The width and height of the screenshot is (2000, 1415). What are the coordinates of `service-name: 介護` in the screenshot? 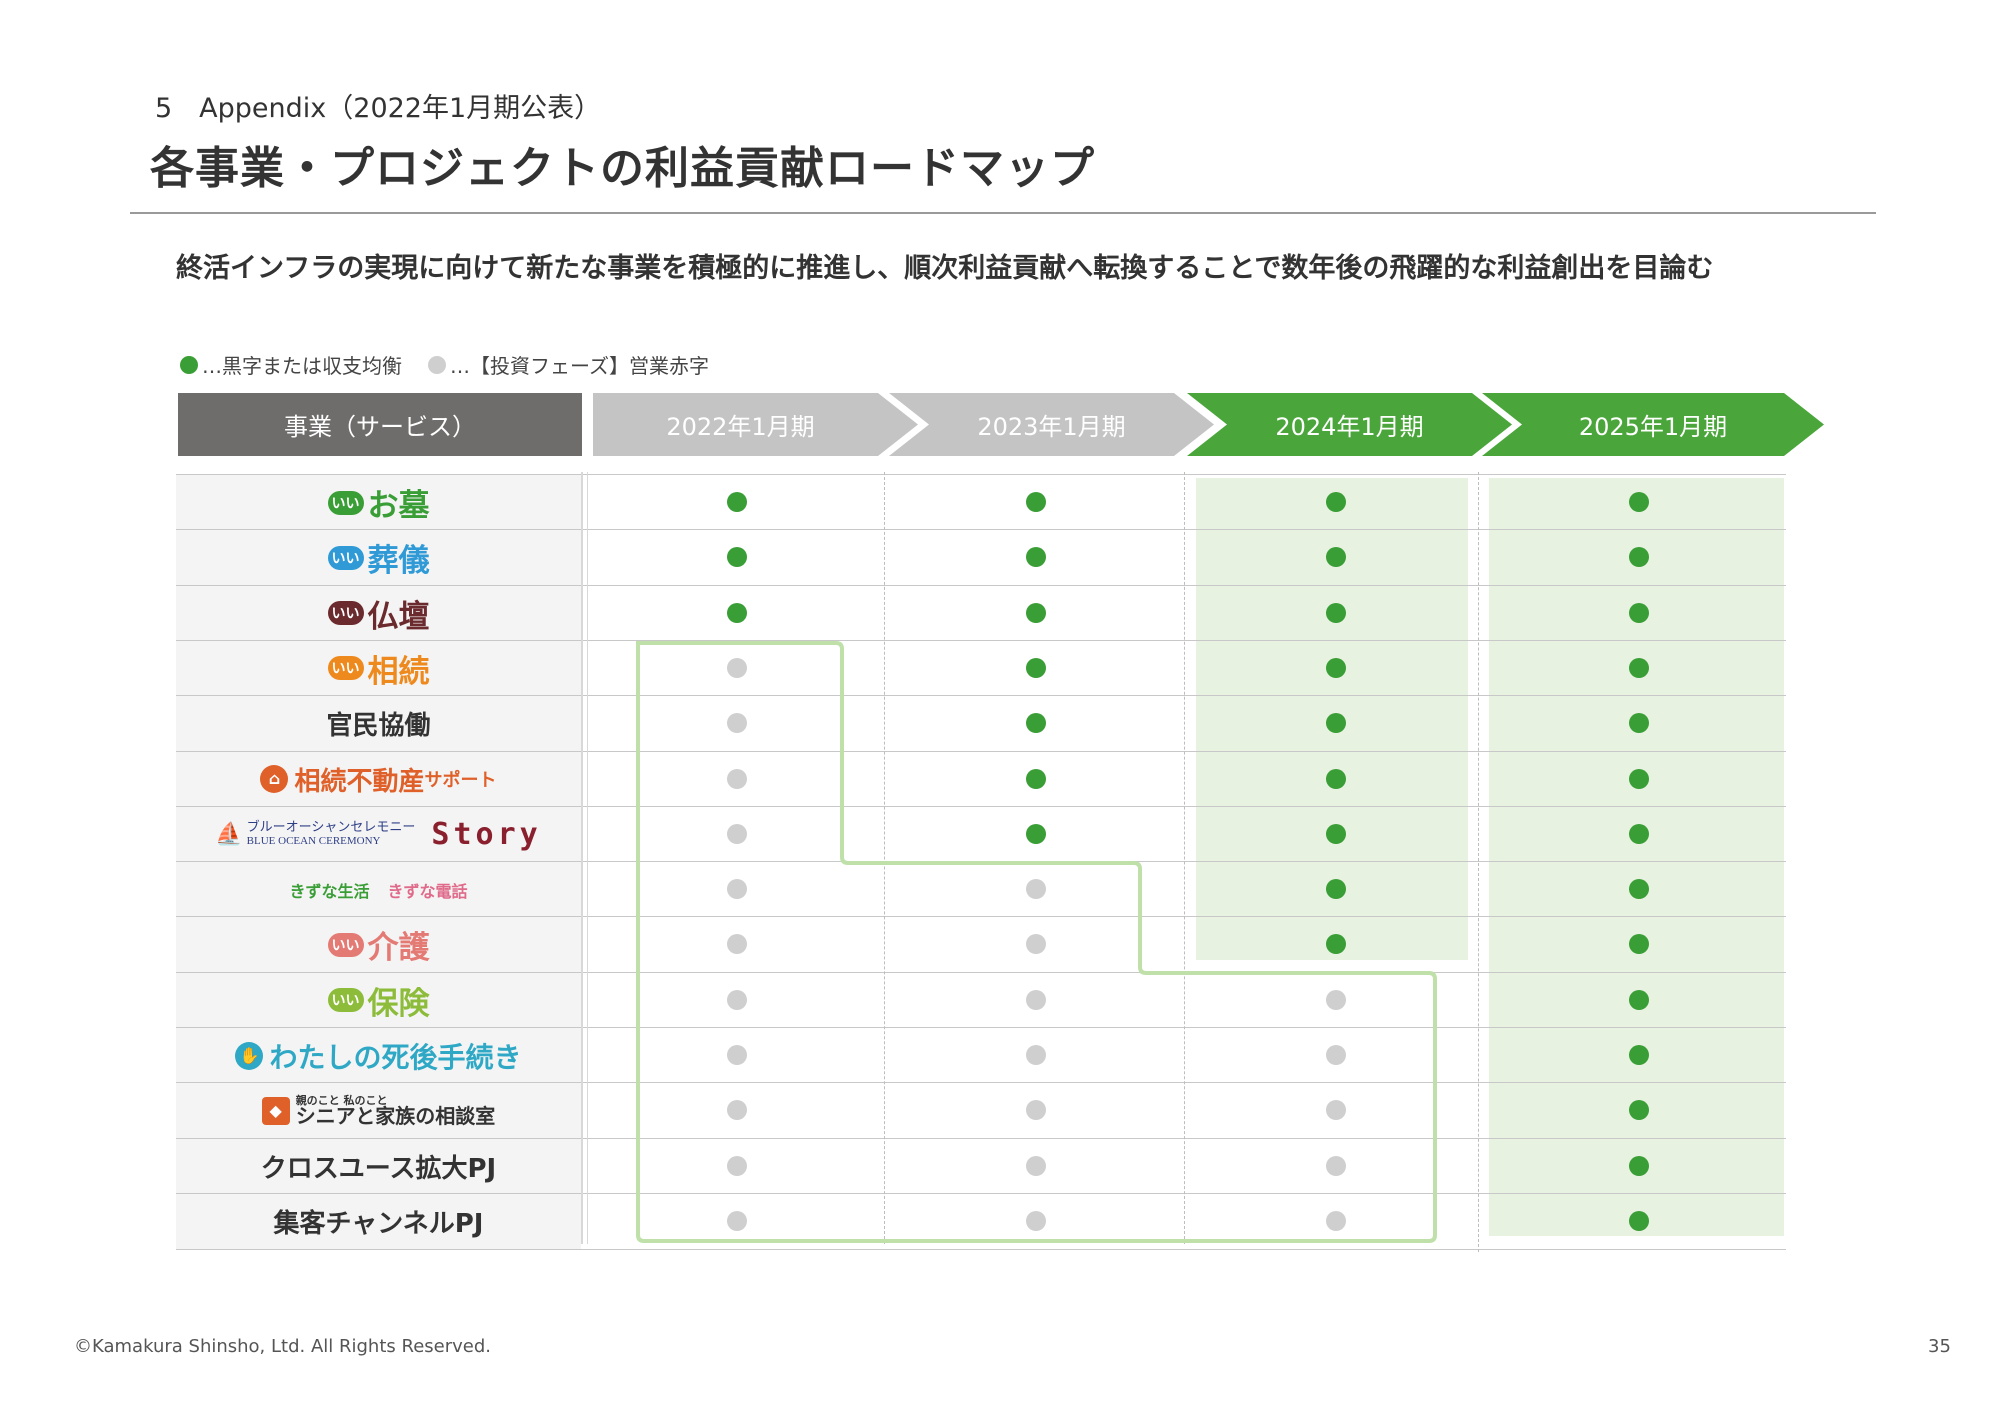 It's located at (398, 948).